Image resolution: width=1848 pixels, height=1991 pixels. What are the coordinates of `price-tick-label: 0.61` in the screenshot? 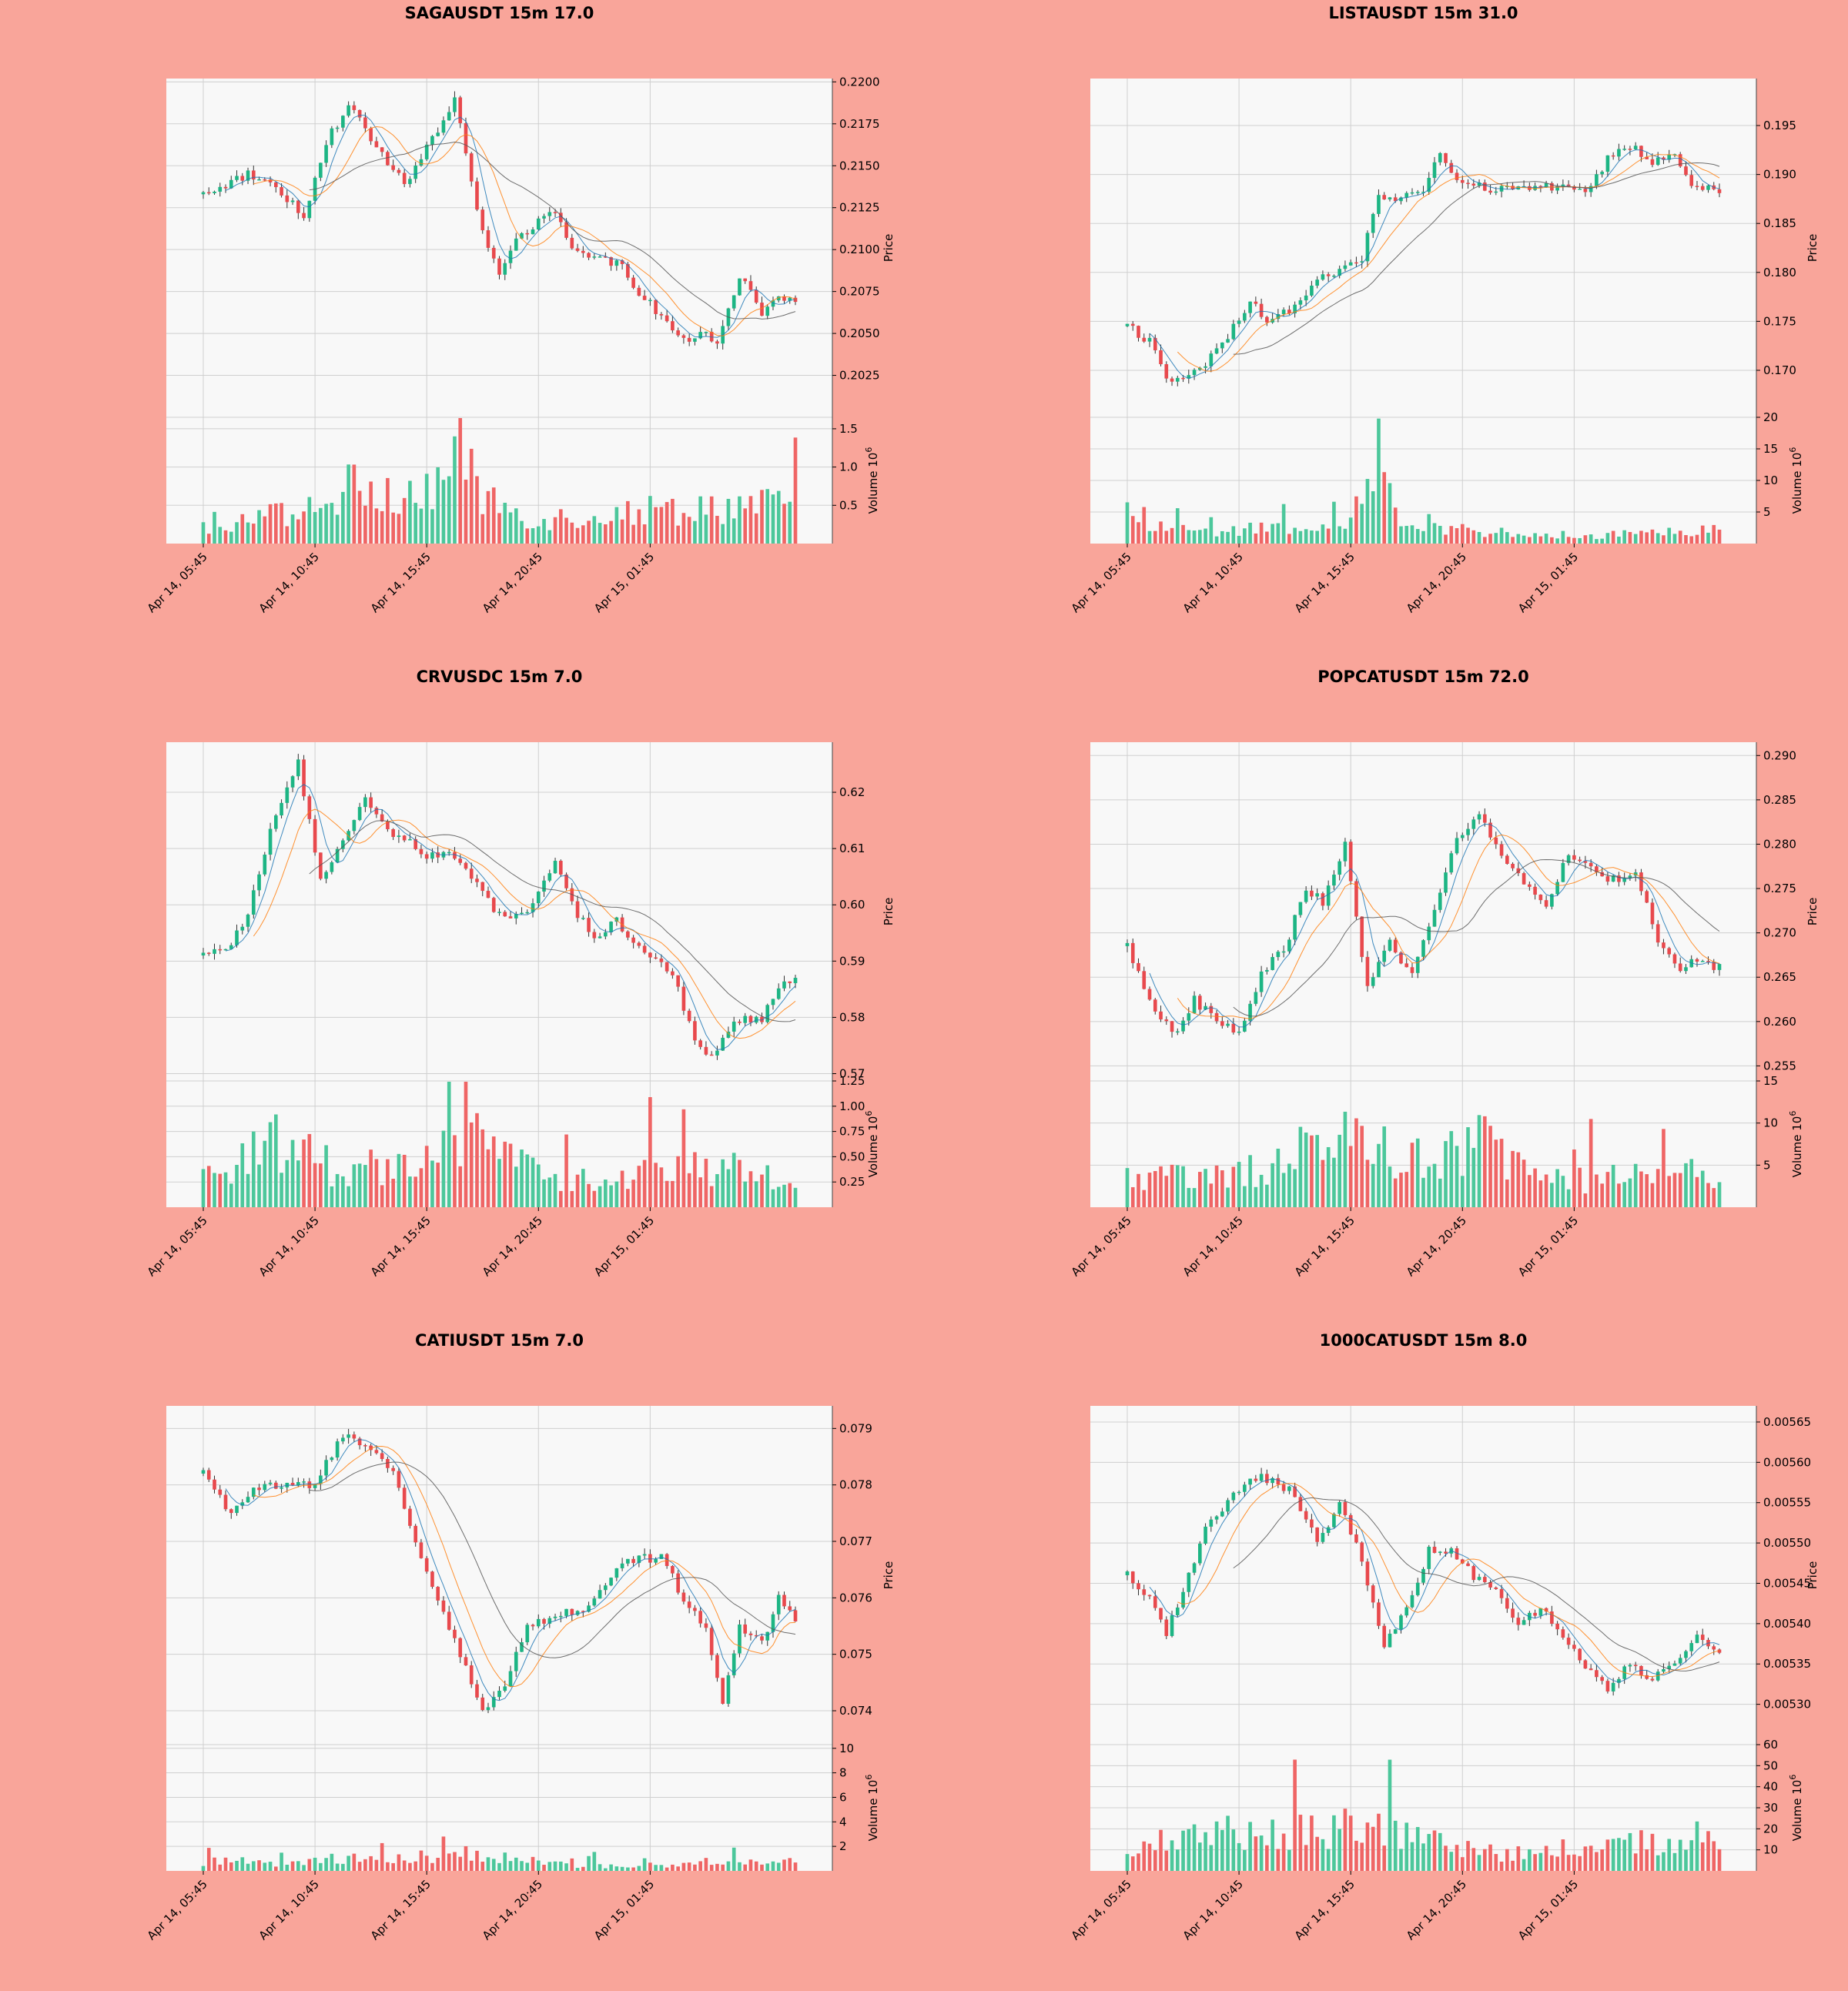 It's located at (852, 848).